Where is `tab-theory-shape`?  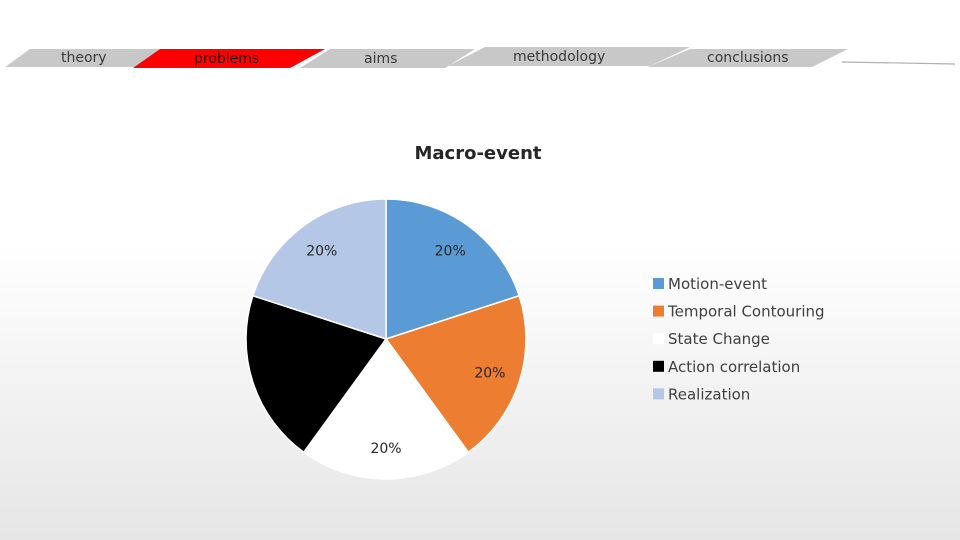
tab-theory-shape is located at coordinates (82, 58).